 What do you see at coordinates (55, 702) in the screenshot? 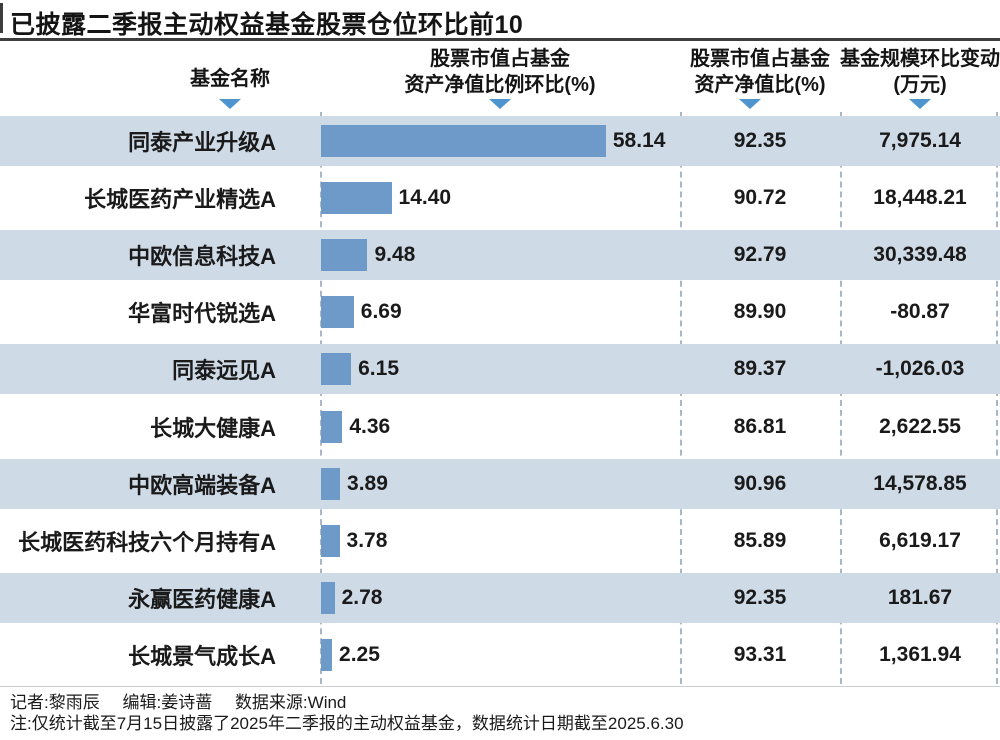
I see `reporter-credit: 记者:黎雨辰` at bounding box center [55, 702].